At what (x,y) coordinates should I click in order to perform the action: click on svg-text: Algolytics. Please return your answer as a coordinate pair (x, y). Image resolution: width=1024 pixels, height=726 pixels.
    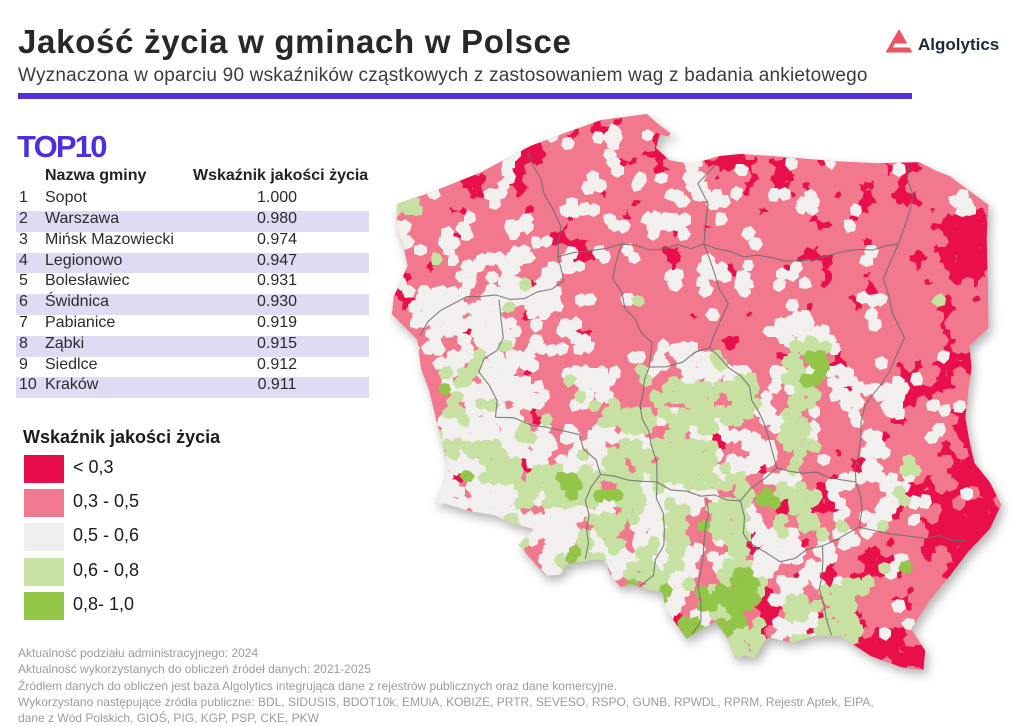
    Looking at the image, I should click on (958, 44).